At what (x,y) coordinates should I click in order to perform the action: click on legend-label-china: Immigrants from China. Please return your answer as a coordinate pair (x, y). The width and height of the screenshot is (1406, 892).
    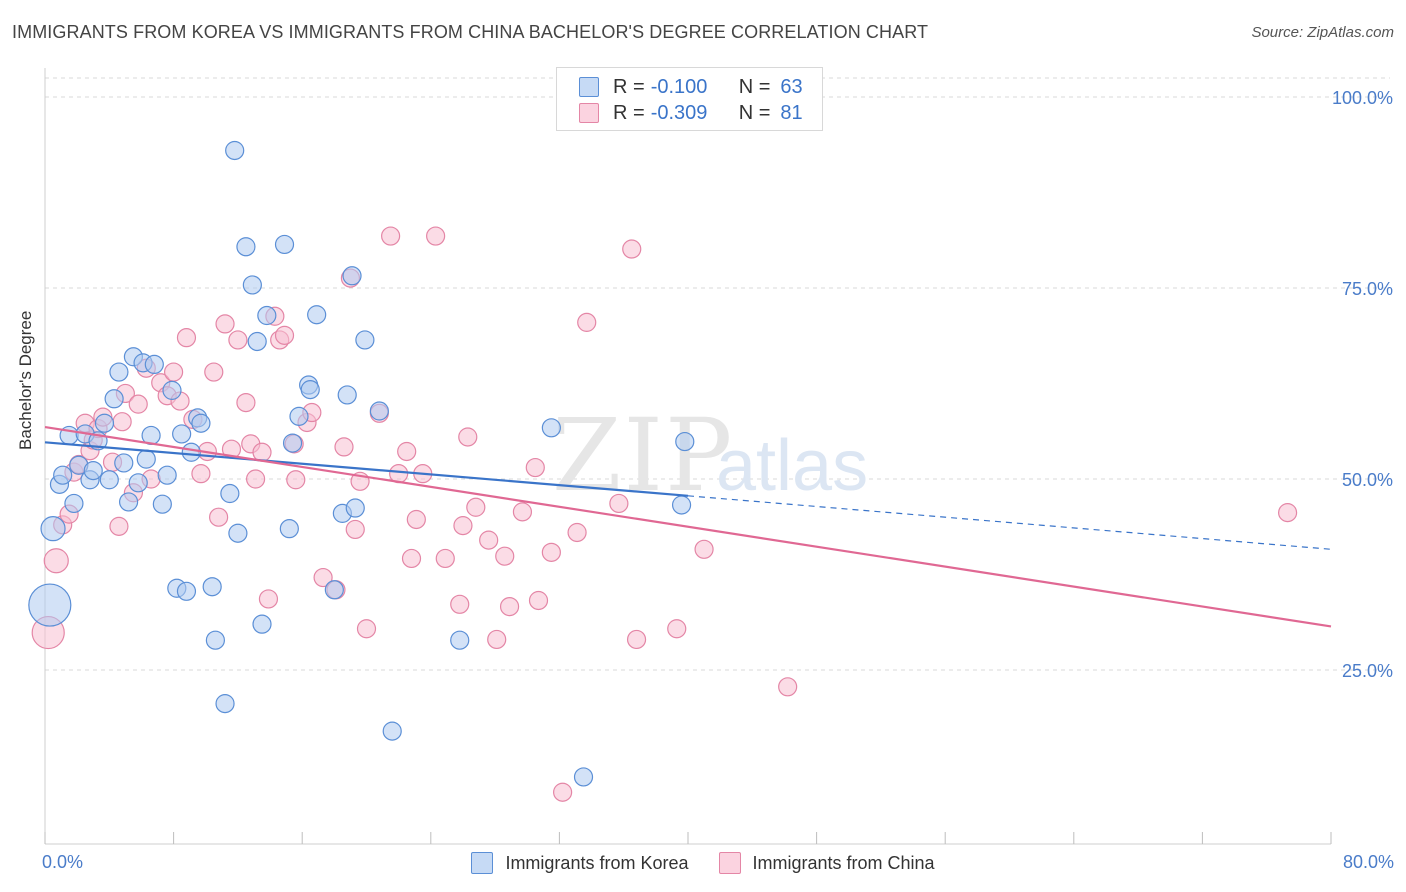
    Looking at the image, I should click on (843, 862).